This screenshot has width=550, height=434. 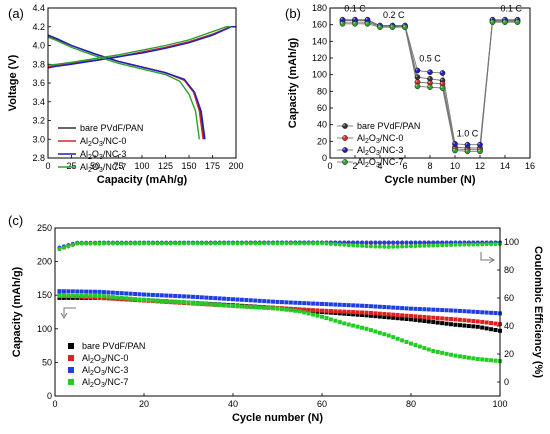 I want to click on x-tick-label: 12, so click(x=480, y=166).